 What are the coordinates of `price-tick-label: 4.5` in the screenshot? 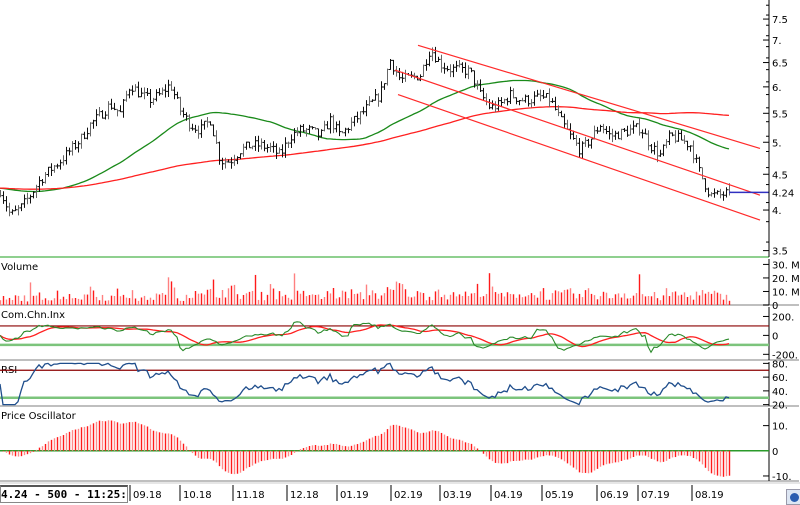 It's located at (780, 175).